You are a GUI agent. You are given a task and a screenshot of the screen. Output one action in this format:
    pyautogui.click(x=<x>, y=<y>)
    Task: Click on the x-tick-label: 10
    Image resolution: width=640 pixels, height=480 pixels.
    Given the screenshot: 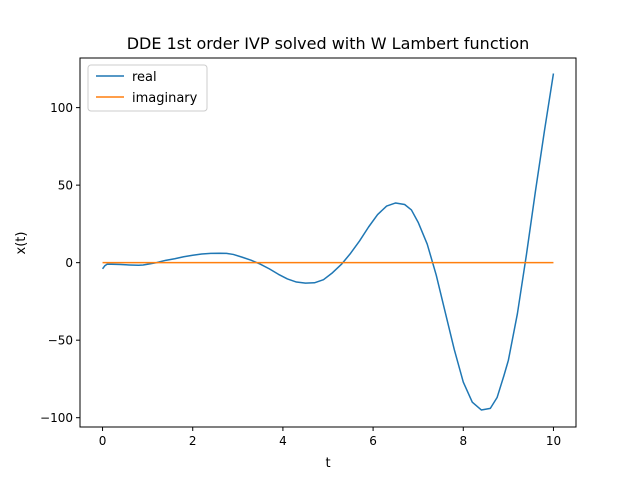 What is the action you would take?
    pyautogui.click(x=553, y=441)
    